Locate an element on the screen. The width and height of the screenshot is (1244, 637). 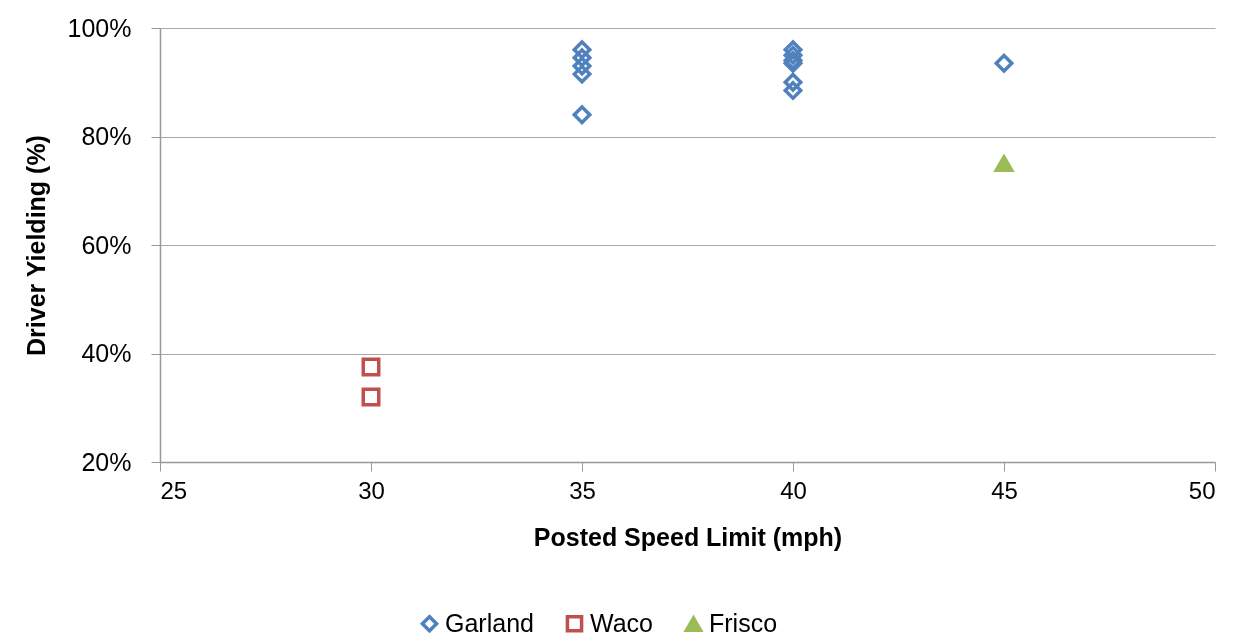
y-axis-title: Driver Yielding (%) is located at coordinates (35, 245).